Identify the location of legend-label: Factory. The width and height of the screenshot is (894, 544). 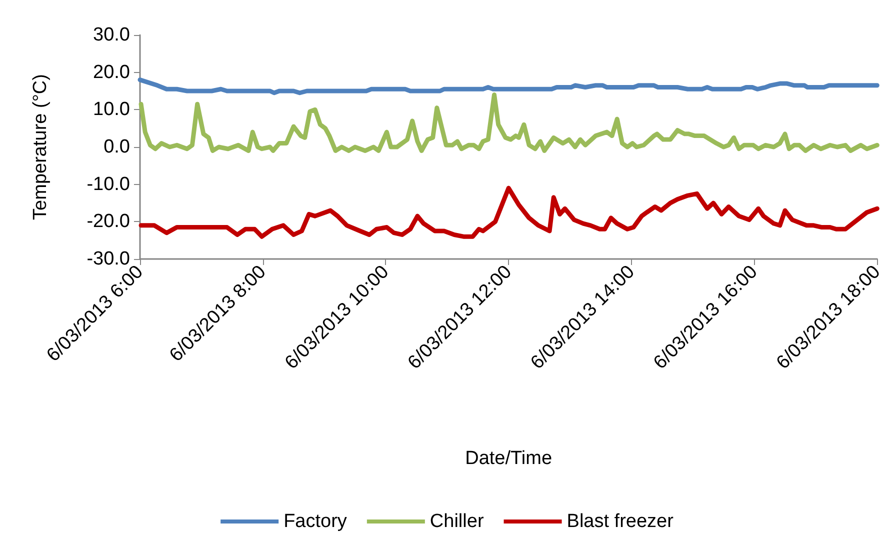
(316, 521).